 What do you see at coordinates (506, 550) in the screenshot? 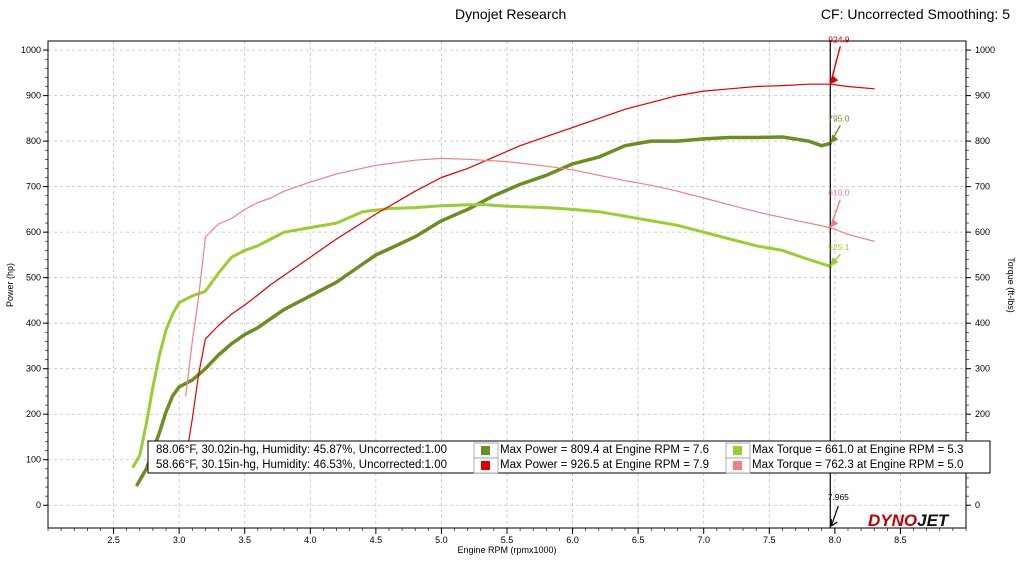
I see `x-axis-label: Engine RPM (rpmx1000)` at bounding box center [506, 550].